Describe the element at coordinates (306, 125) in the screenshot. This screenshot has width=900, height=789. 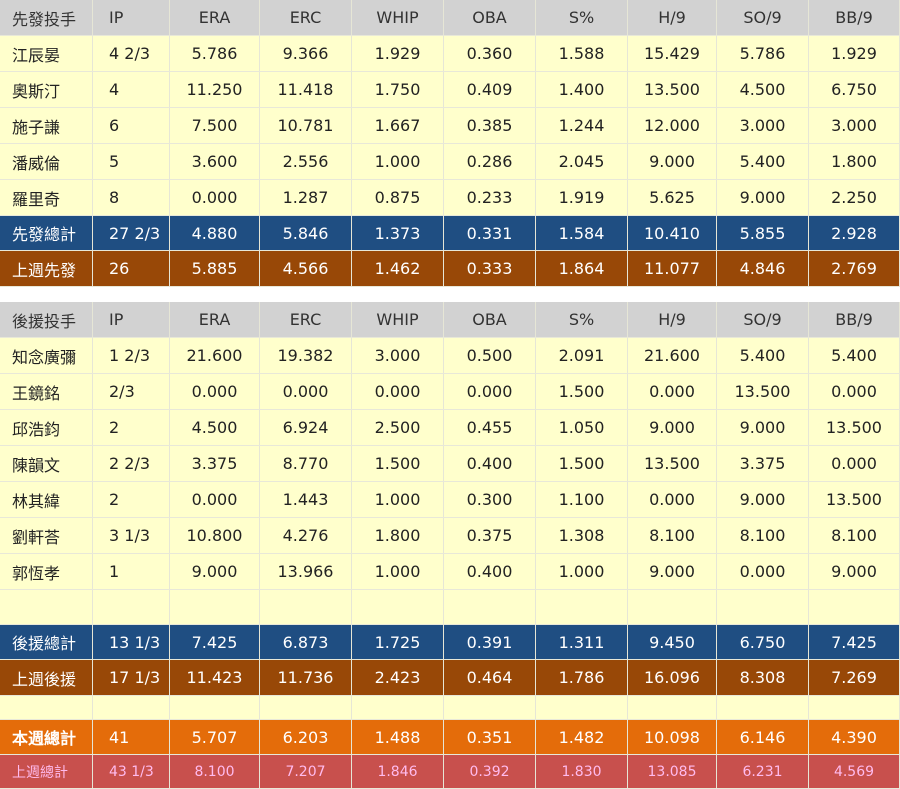
I see `cell: 10.781` at that location.